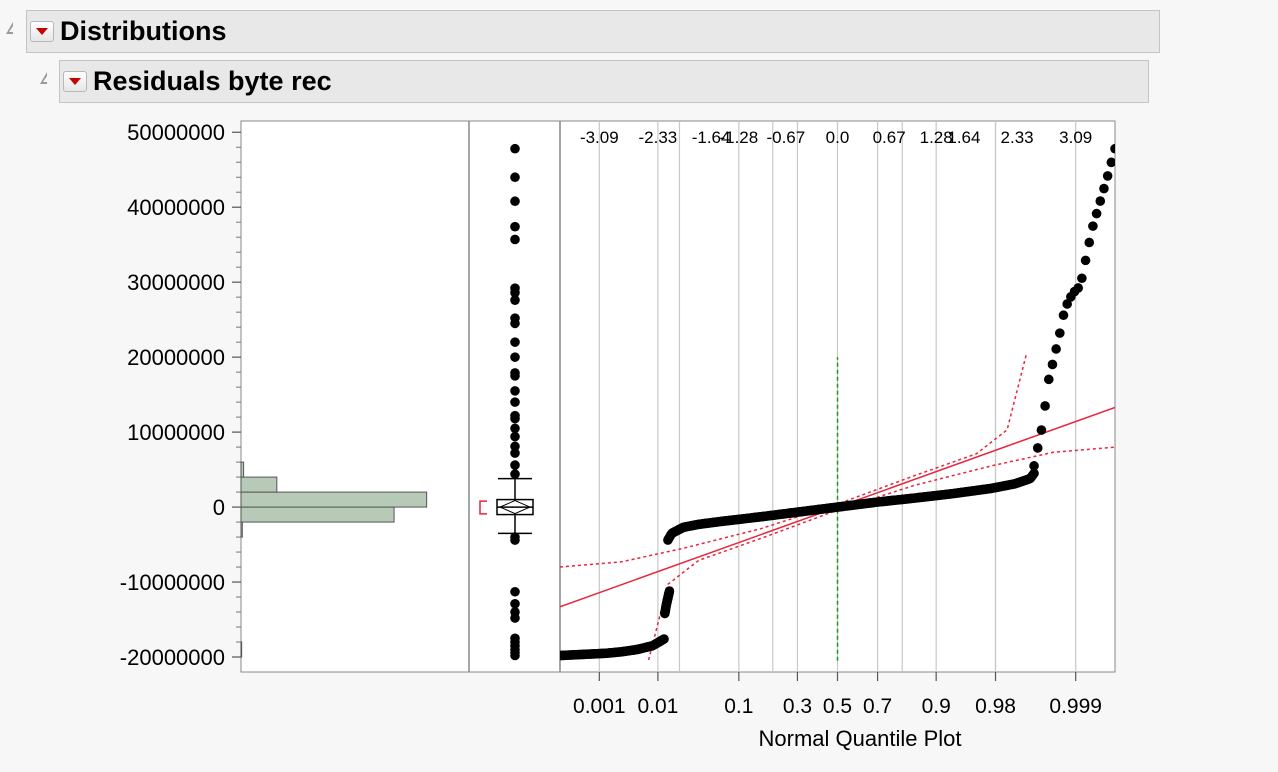  I want to click on y-axis-tick-label: 0, so click(219, 507).